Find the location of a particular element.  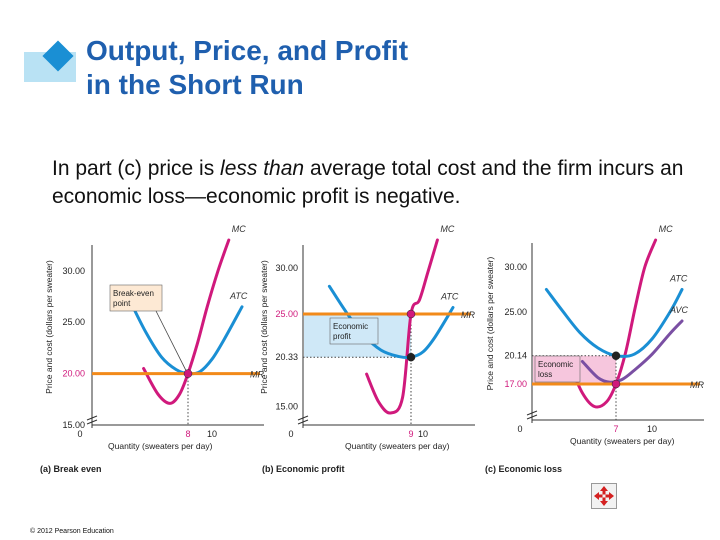

chart-a-x-tick-label: 8 is located at coordinates (187, 434).